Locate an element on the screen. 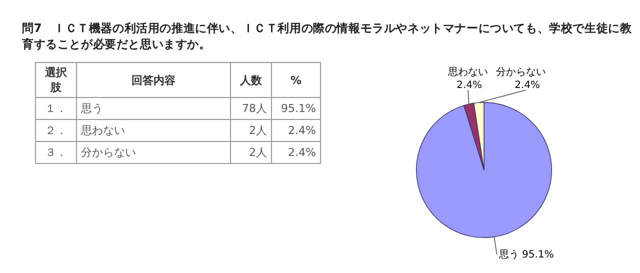  text: ２． is located at coordinates (56, 131).